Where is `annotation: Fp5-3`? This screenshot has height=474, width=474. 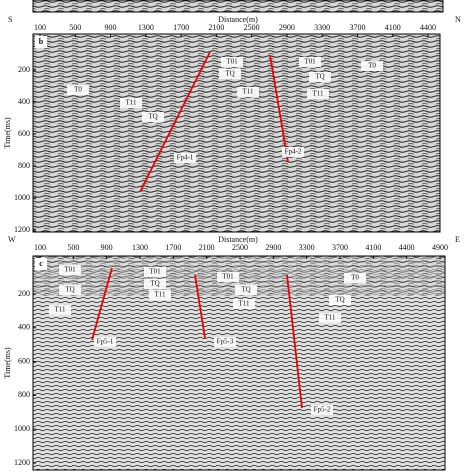 annotation: Fp5-3 is located at coordinates (225, 342).